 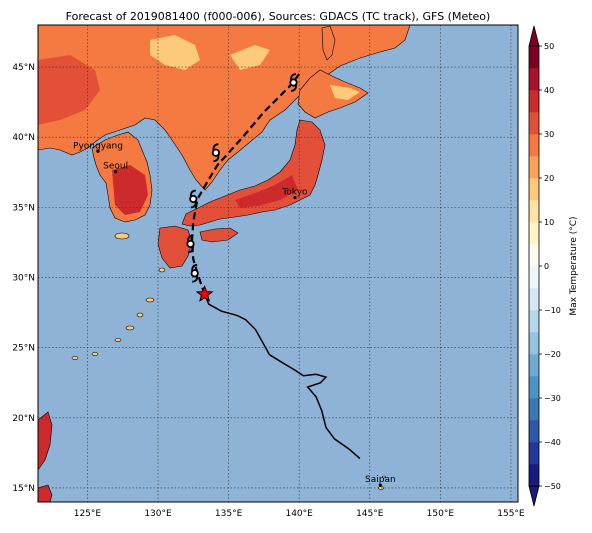 What do you see at coordinates (380, 480) in the screenshot?
I see `city-label: Saipan` at bounding box center [380, 480].